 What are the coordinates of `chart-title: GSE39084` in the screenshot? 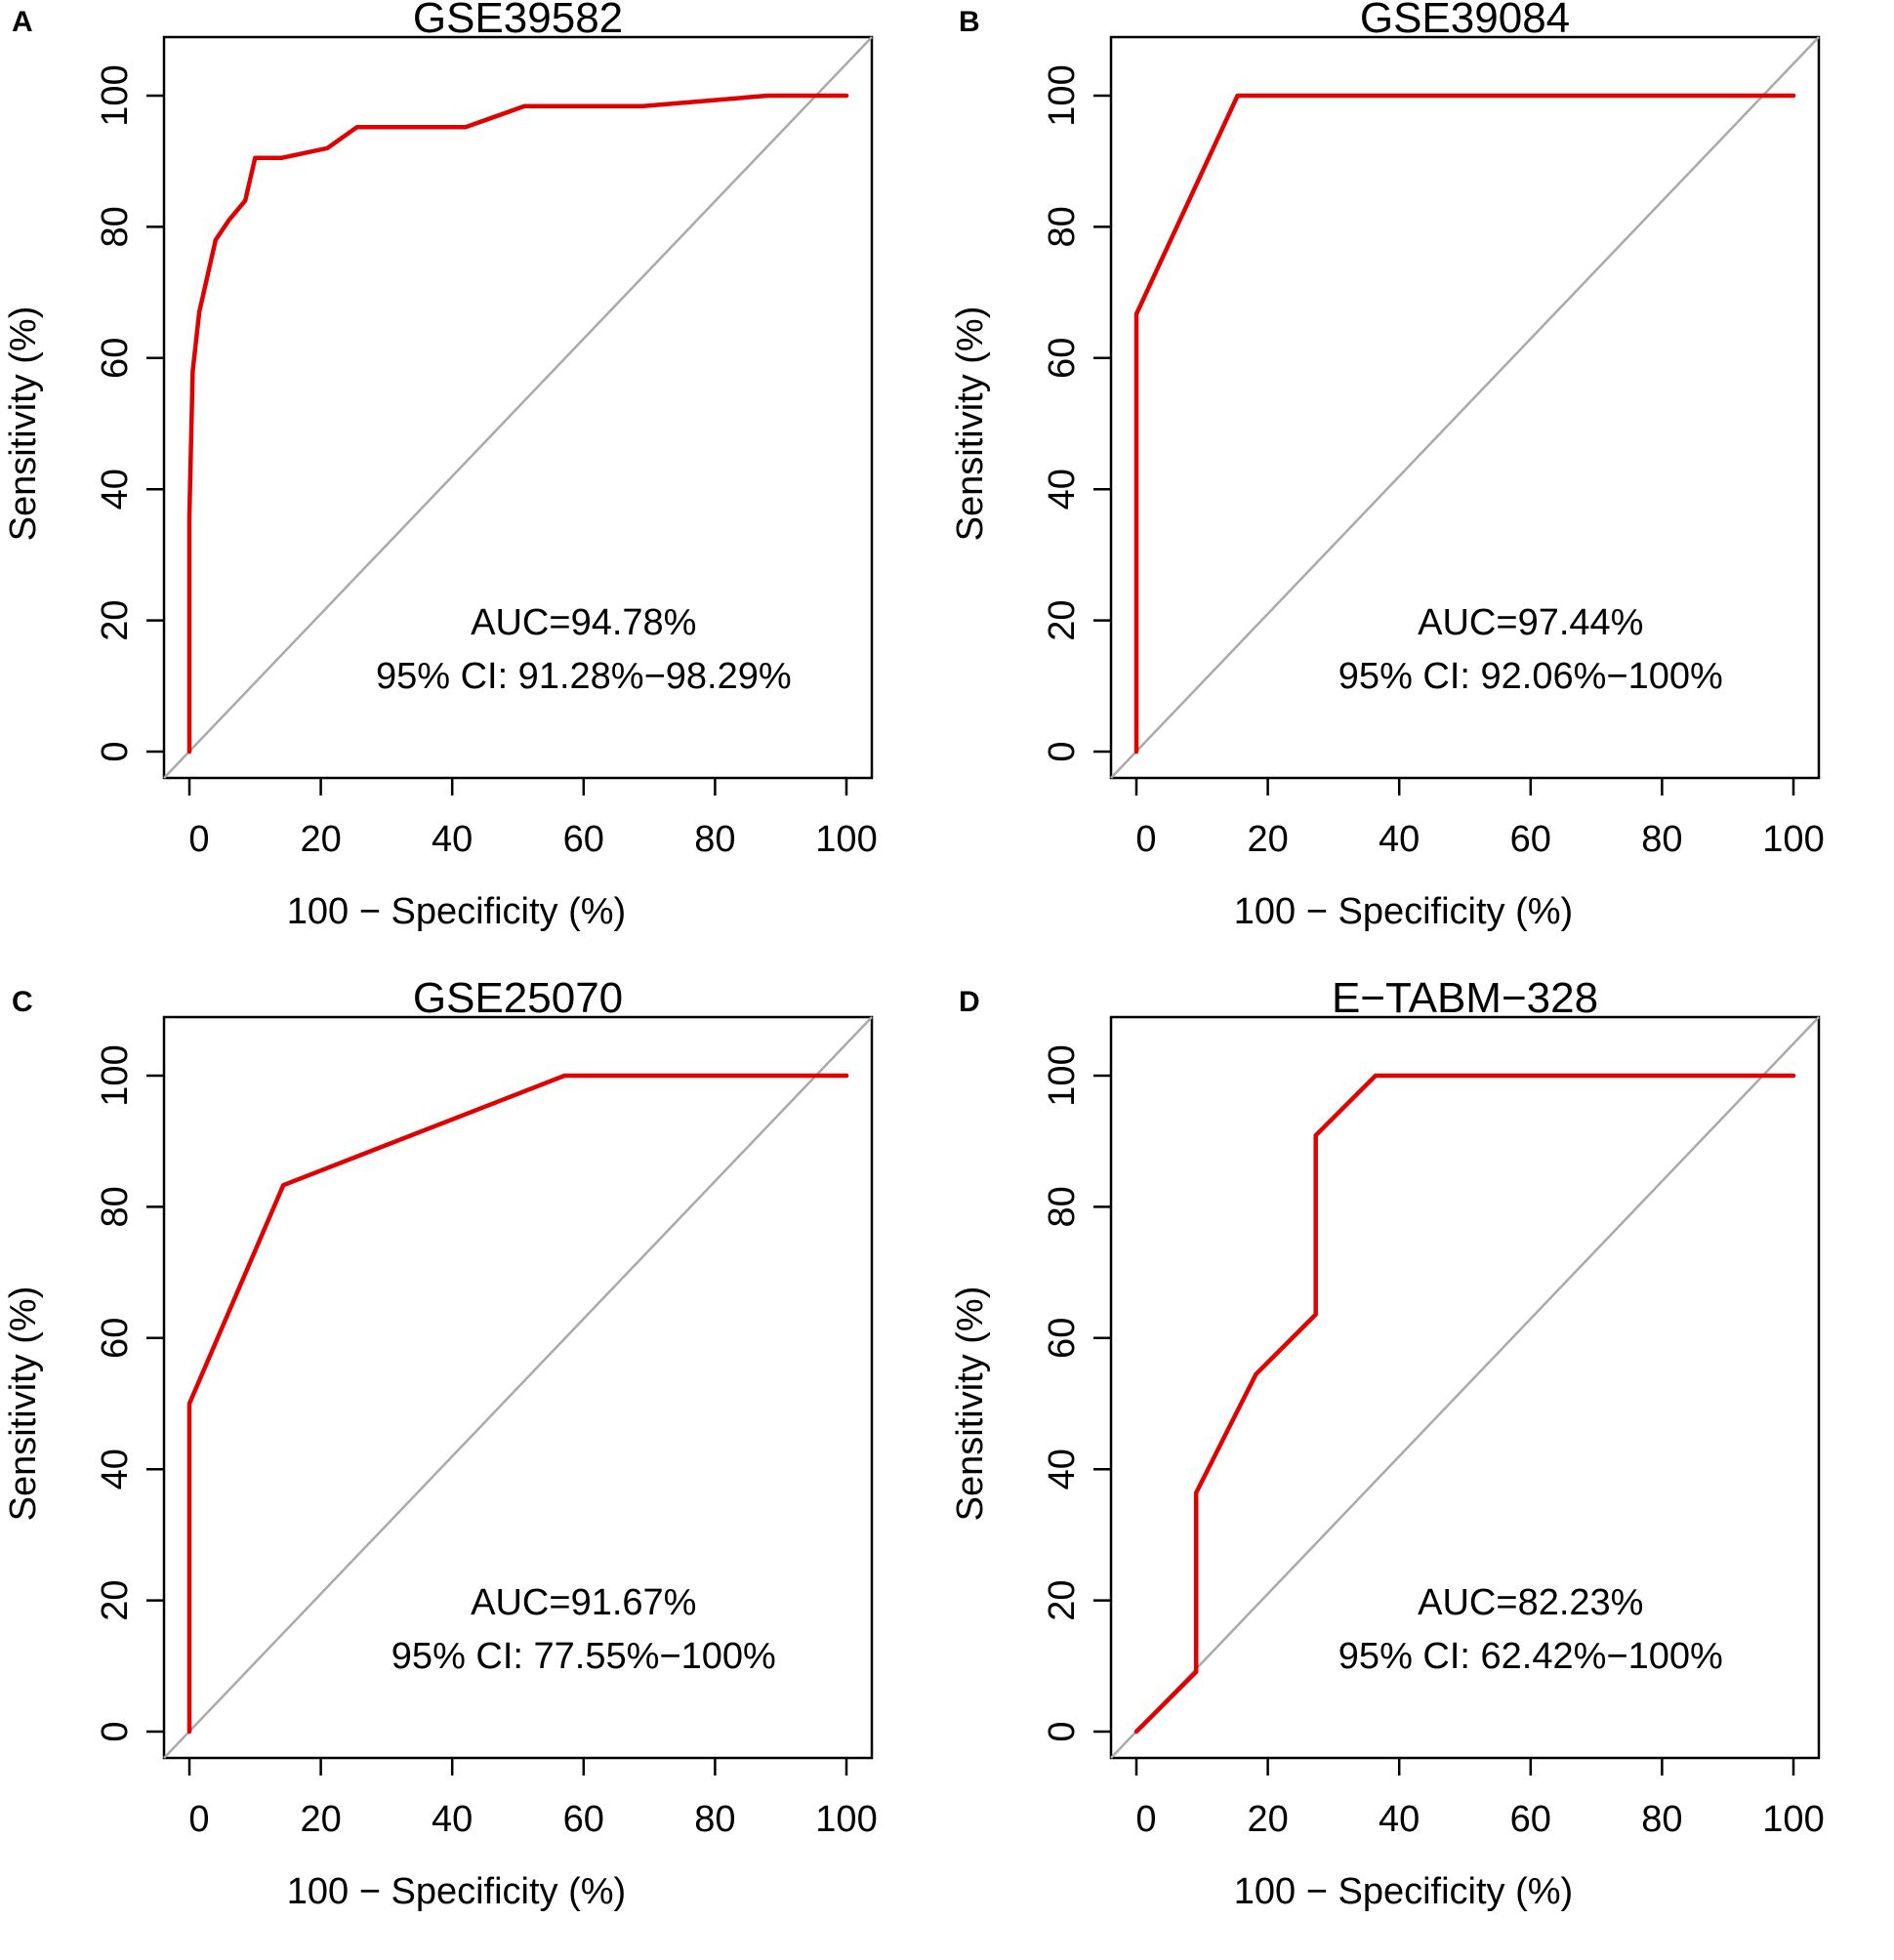 It's located at (1465, 21).